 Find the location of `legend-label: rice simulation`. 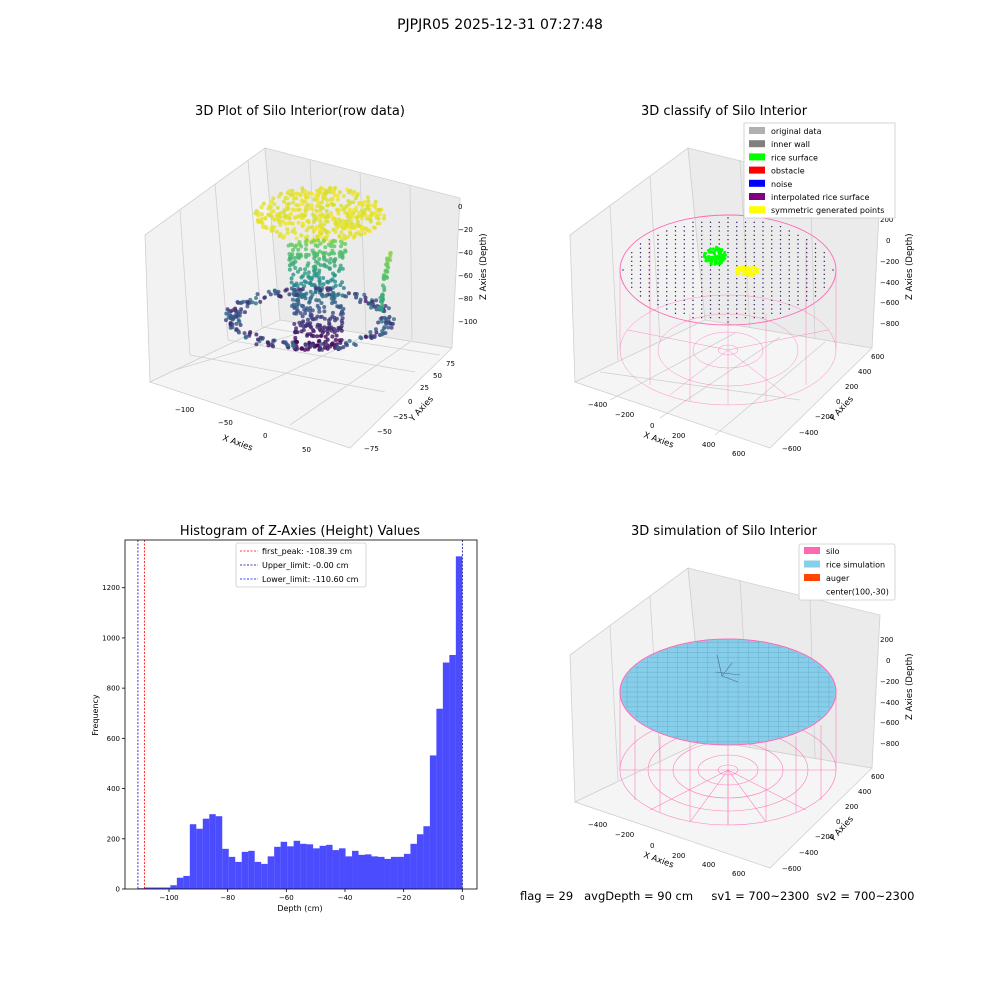

legend-label: rice simulation is located at coordinates (855, 565).